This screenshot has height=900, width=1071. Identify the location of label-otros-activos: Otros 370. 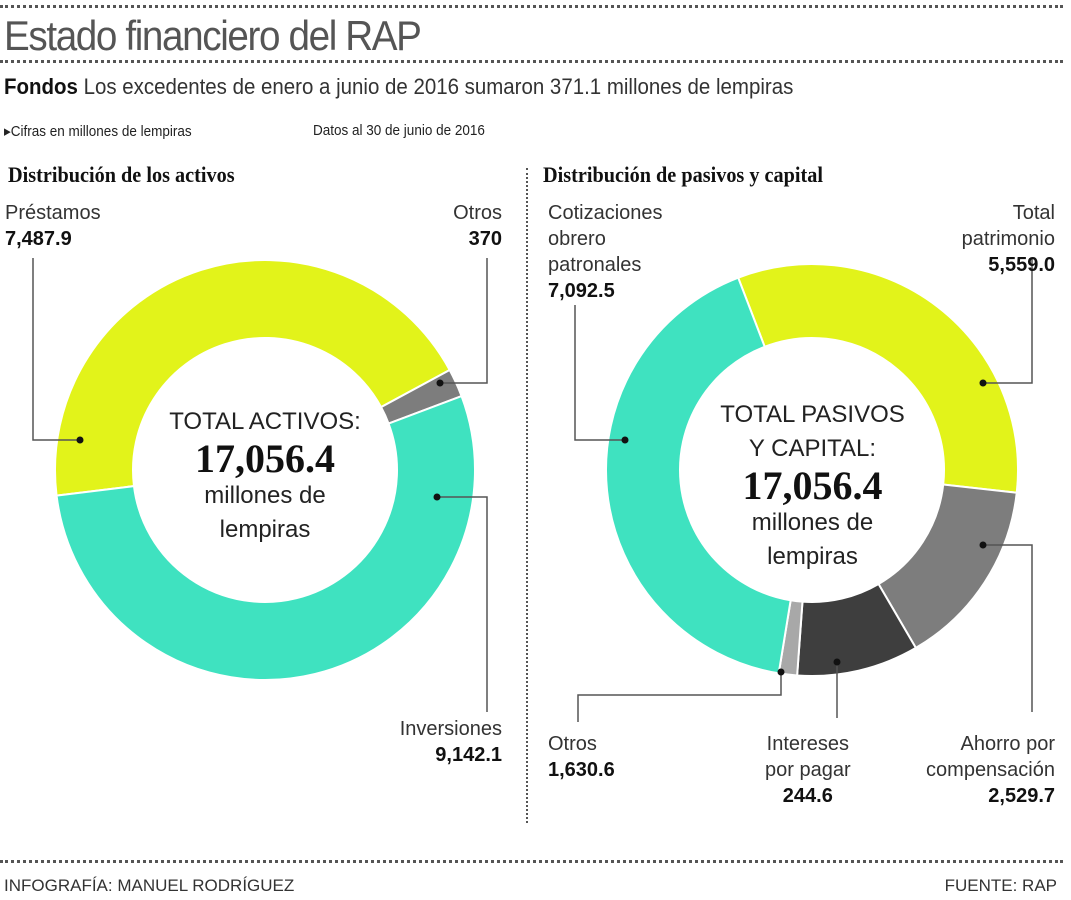
(477, 226).